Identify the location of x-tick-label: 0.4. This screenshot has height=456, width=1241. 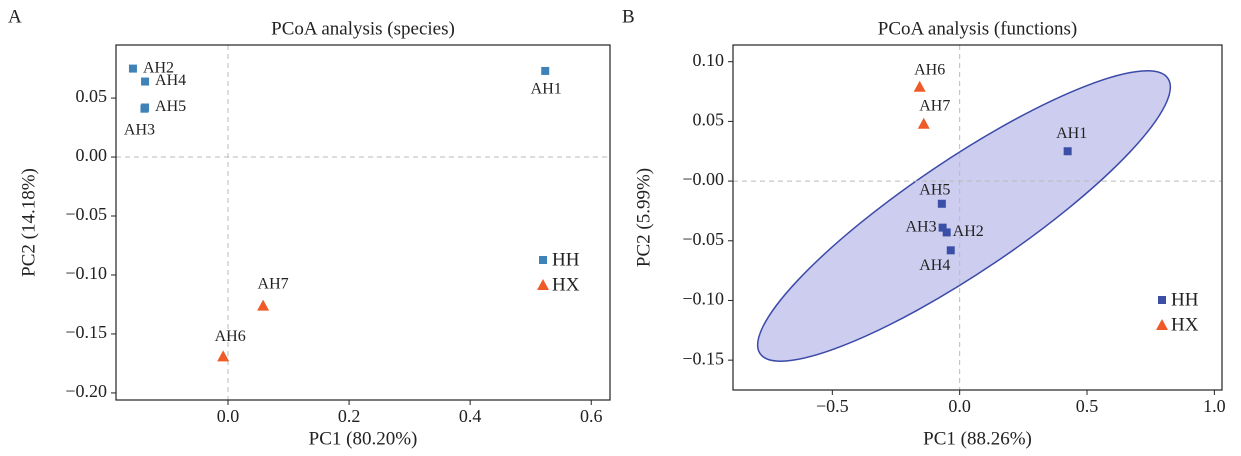
(470, 416).